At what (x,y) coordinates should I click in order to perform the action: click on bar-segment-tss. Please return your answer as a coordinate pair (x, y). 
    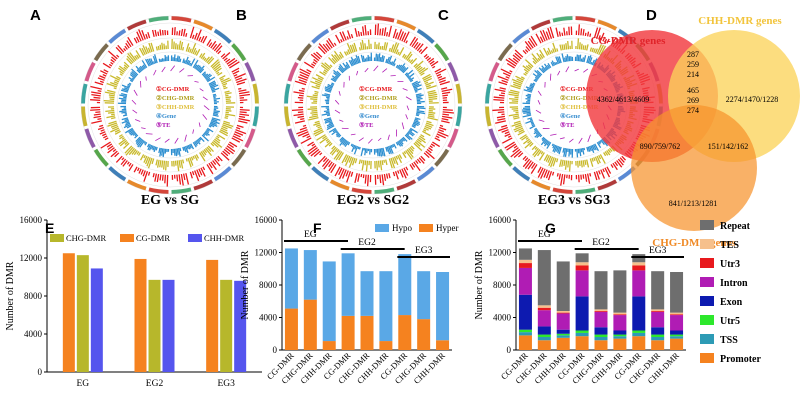
    Looking at the image, I should click on (620, 337).